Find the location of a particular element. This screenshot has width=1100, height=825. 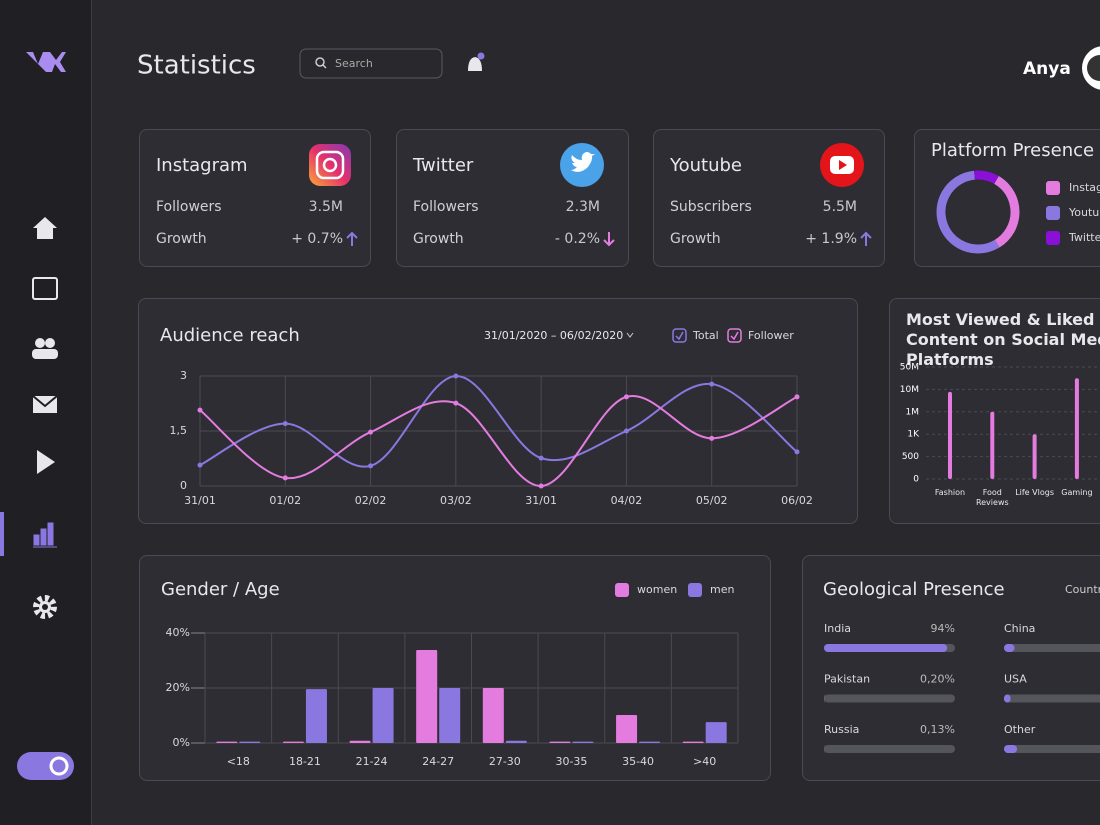

active-indicator is located at coordinates (2, 534).